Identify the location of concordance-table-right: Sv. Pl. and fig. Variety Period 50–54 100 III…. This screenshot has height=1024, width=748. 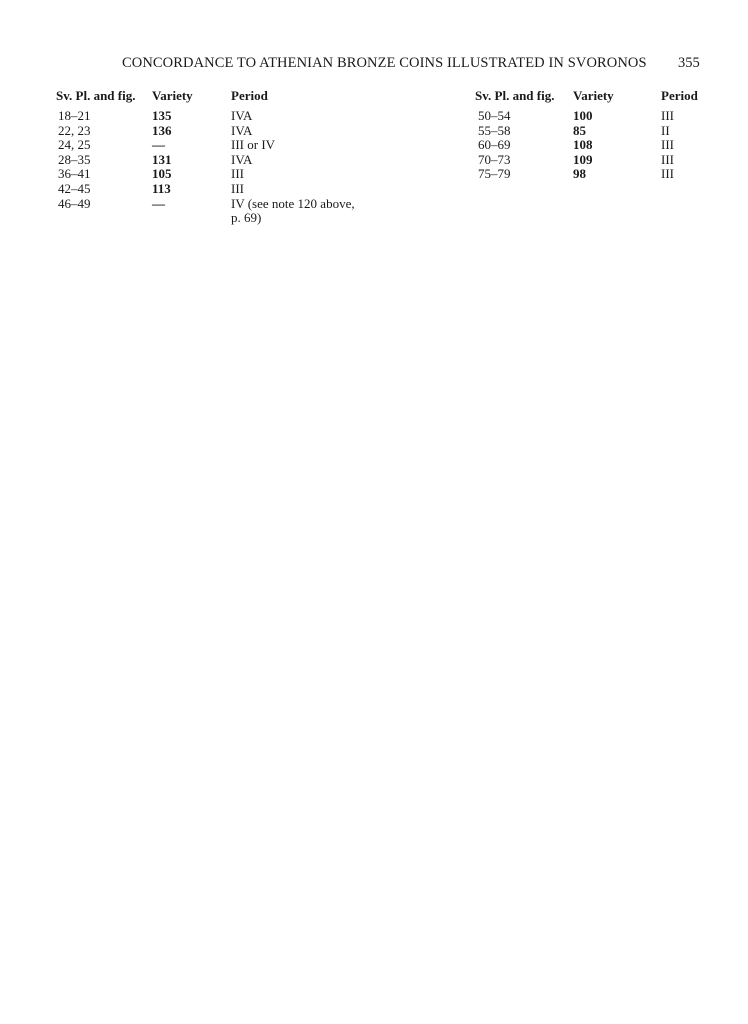
(374, 135).